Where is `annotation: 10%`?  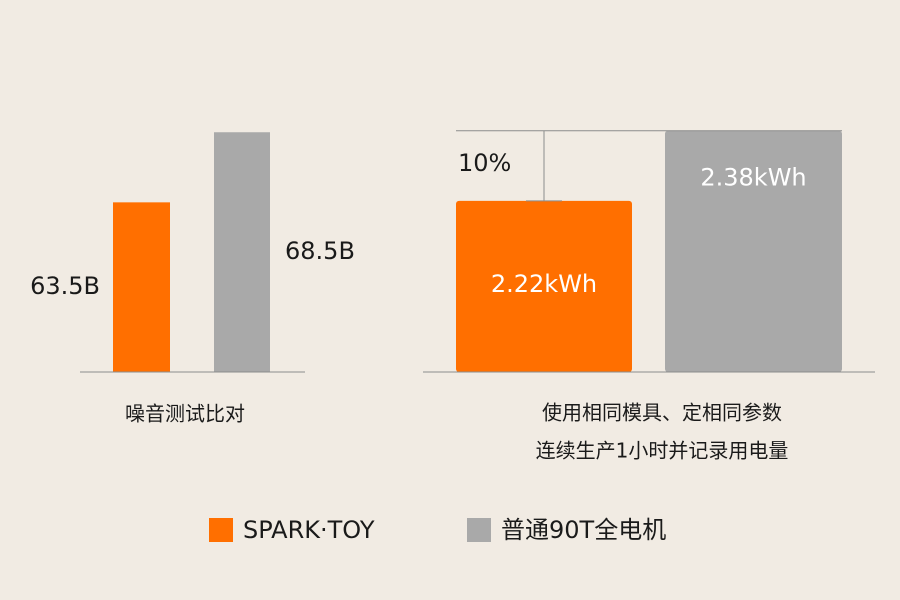
annotation: 10% is located at coordinates (484, 163).